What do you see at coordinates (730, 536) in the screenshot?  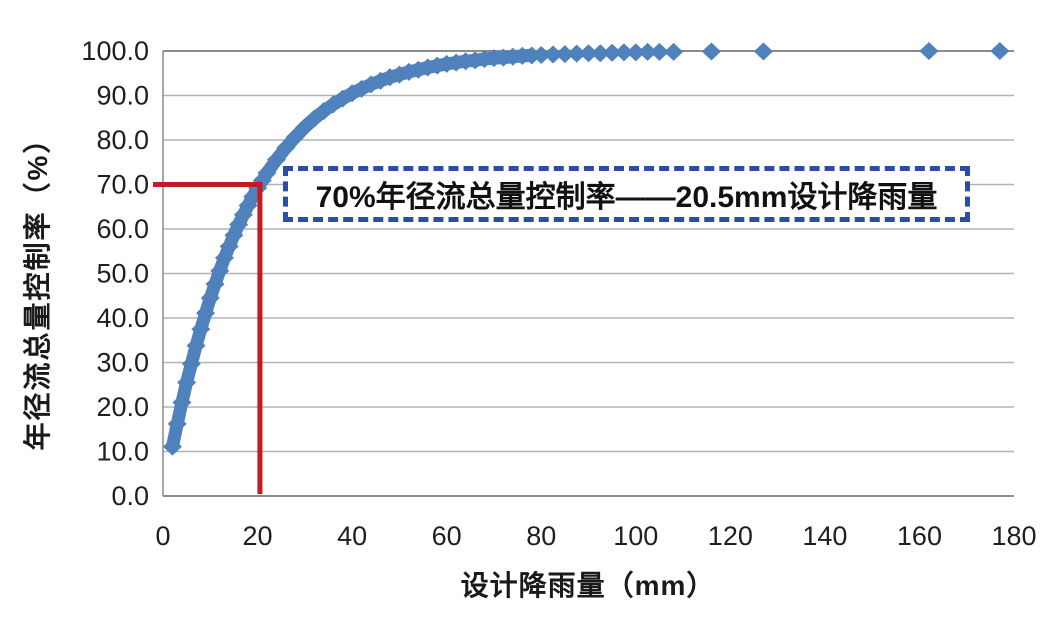 I see `x-tick-label: 120` at bounding box center [730, 536].